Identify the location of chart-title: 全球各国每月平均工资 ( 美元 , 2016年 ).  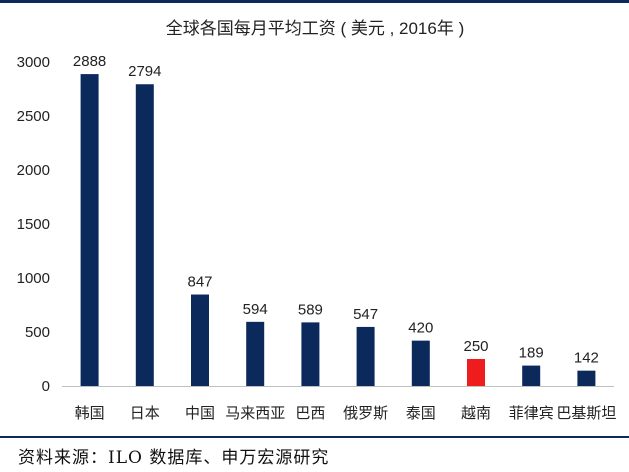
(315, 28).